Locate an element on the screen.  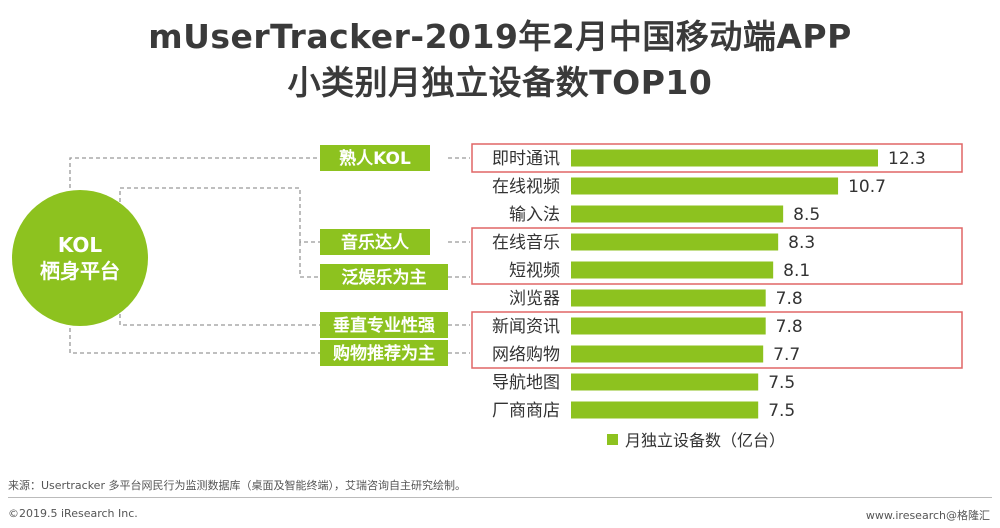
highlight-box-music-video is located at coordinates (717, 256).